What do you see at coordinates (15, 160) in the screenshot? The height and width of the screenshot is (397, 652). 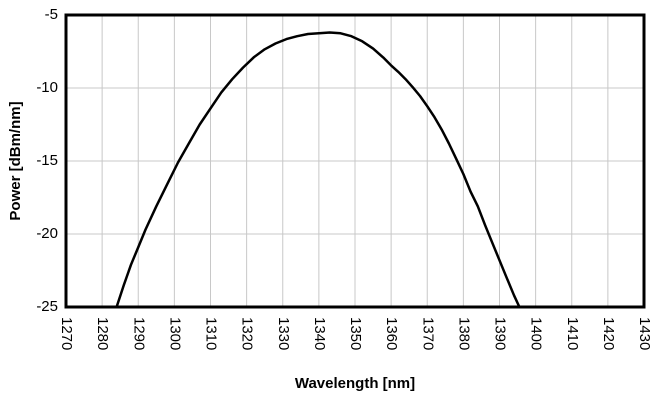 I see `y-axis-title: Power [dBm/nm]` at bounding box center [15, 160].